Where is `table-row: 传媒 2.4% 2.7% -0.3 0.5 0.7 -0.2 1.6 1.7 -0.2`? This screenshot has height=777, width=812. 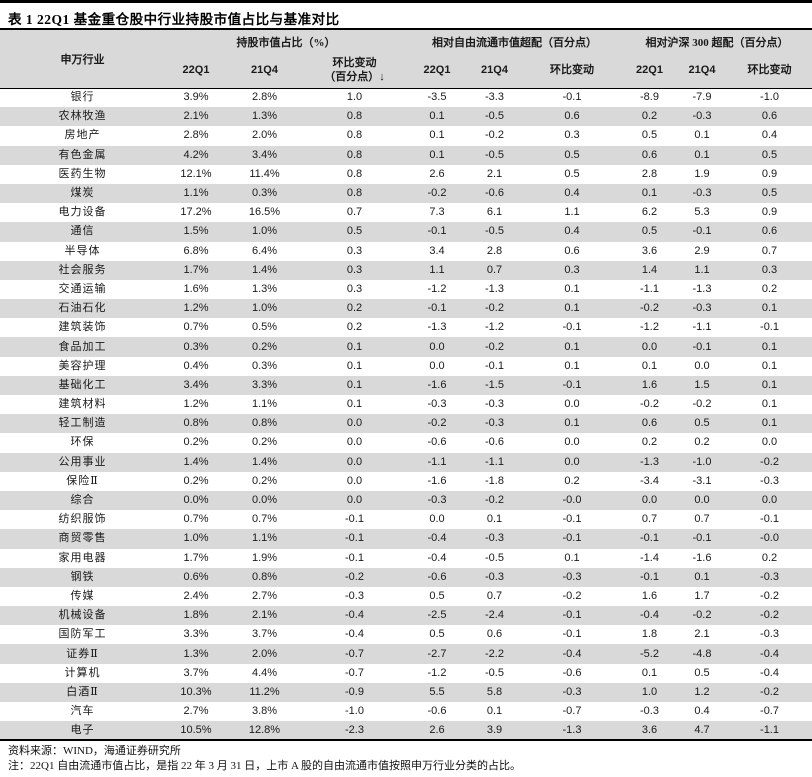 table-row: 传媒 2.4% 2.7% -0.3 0.5 0.7 -0.2 1.6 1.7 -0.2 is located at coordinates (406, 596).